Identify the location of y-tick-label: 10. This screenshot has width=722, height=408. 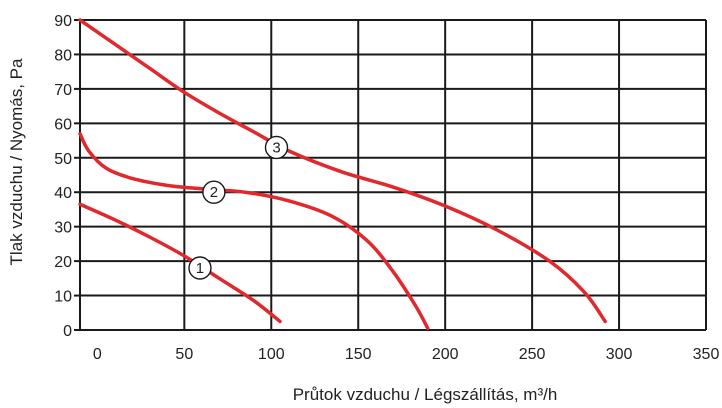
(63, 297).